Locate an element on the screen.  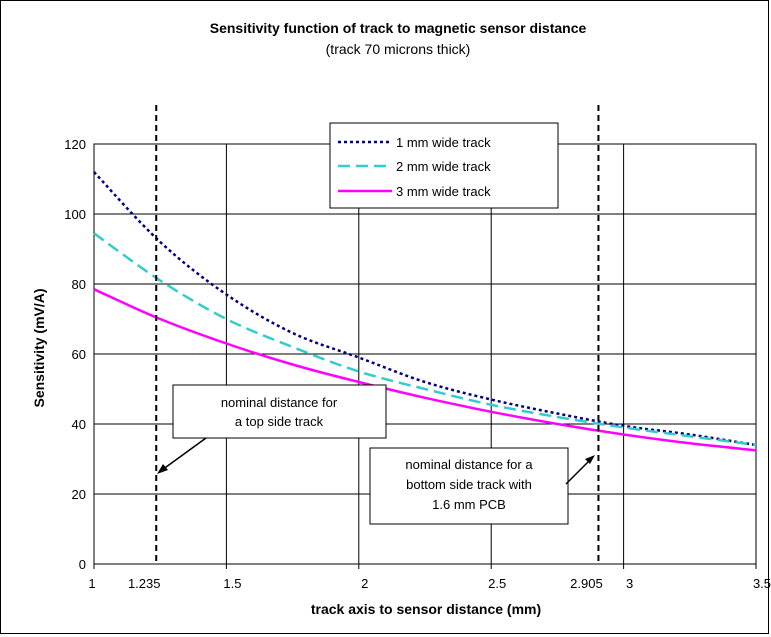
annotation-top-side-arrow is located at coordinates (184, 454).